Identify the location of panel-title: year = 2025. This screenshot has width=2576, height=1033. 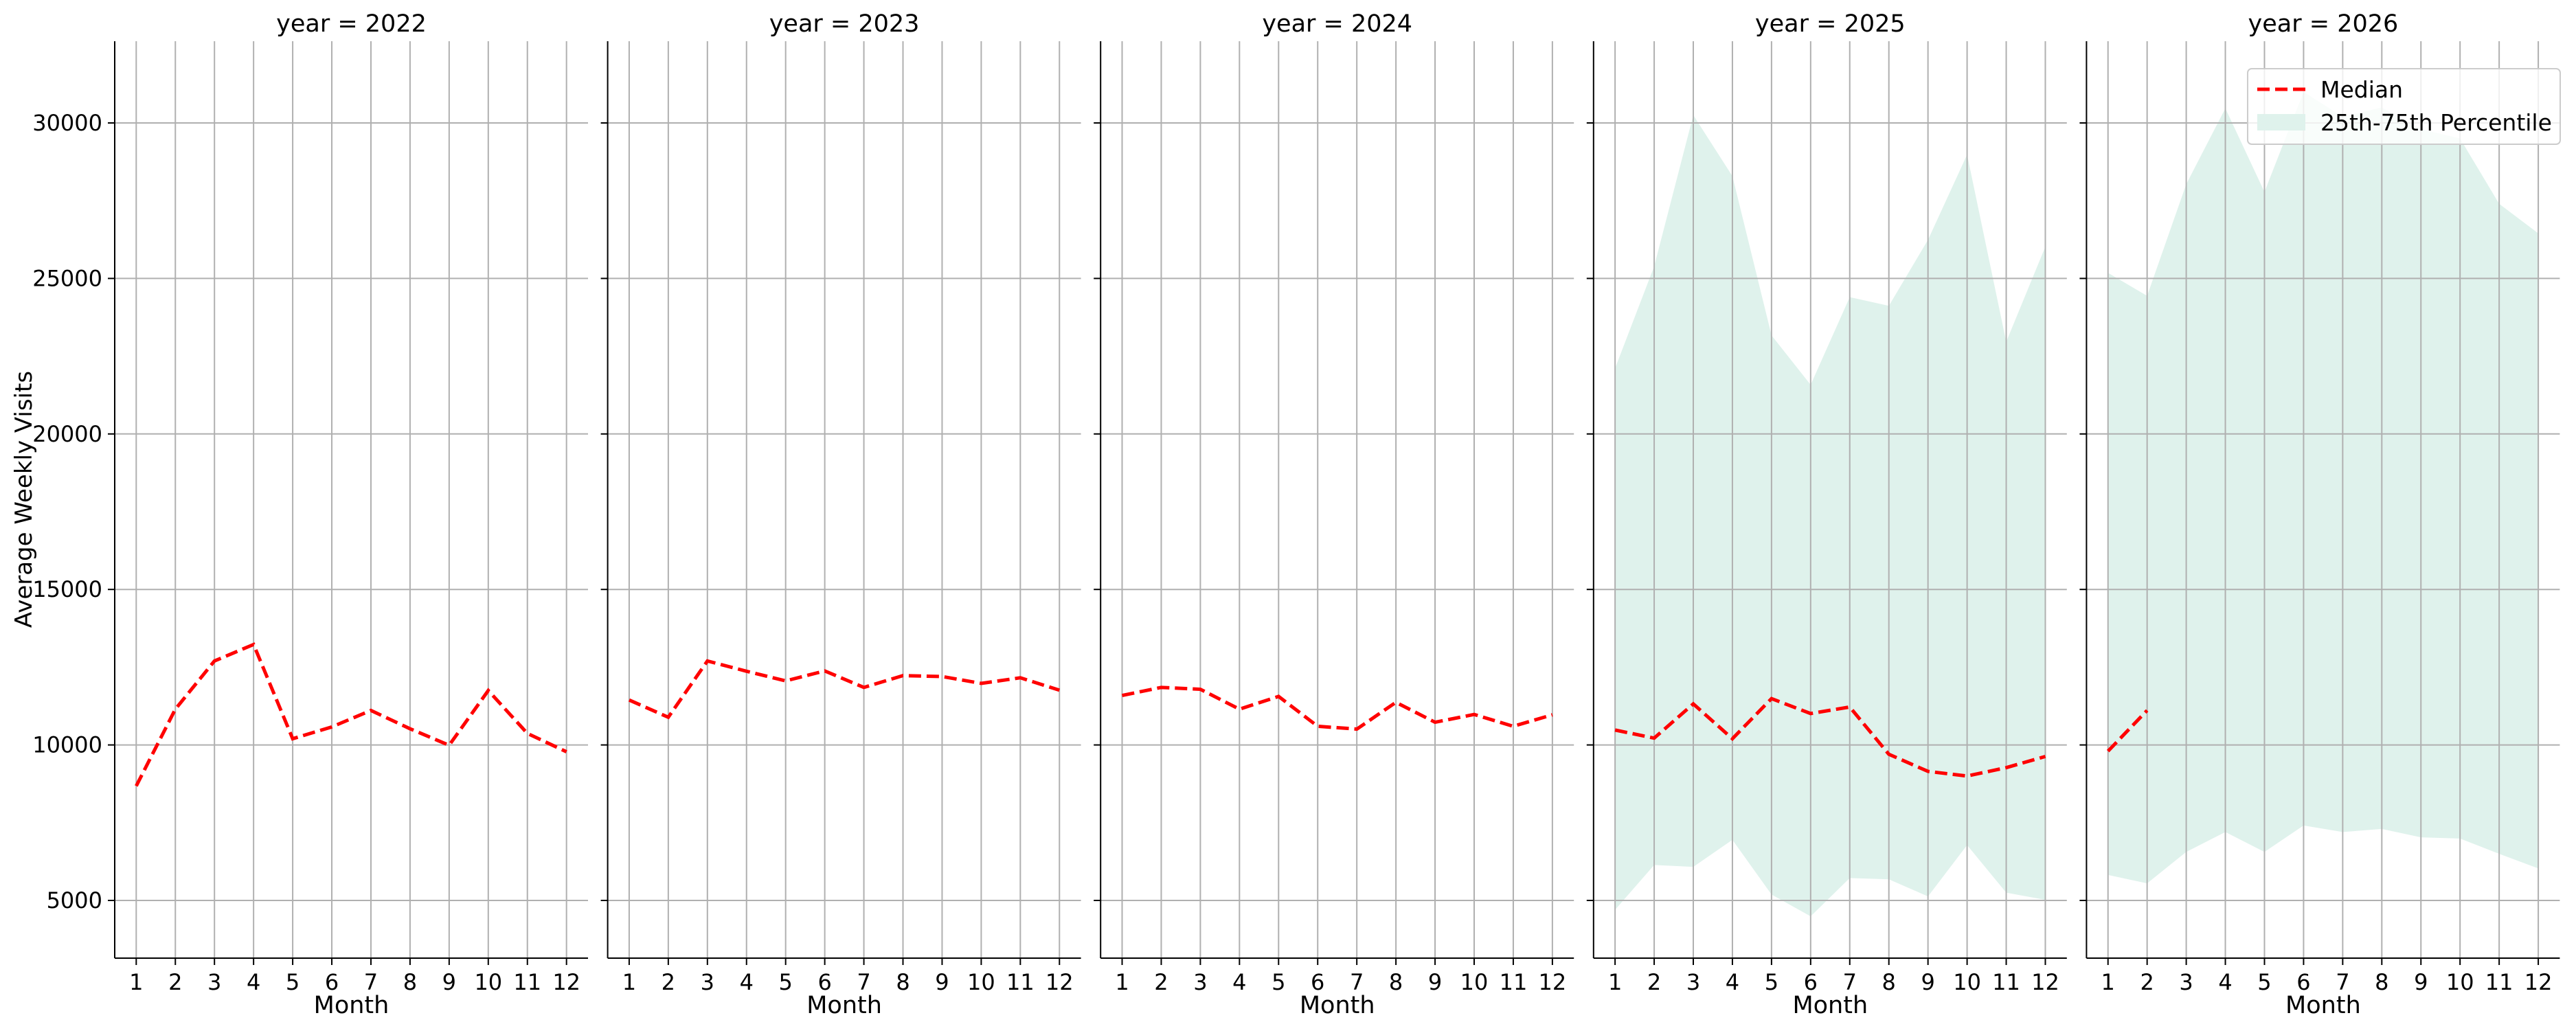
(1830, 24).